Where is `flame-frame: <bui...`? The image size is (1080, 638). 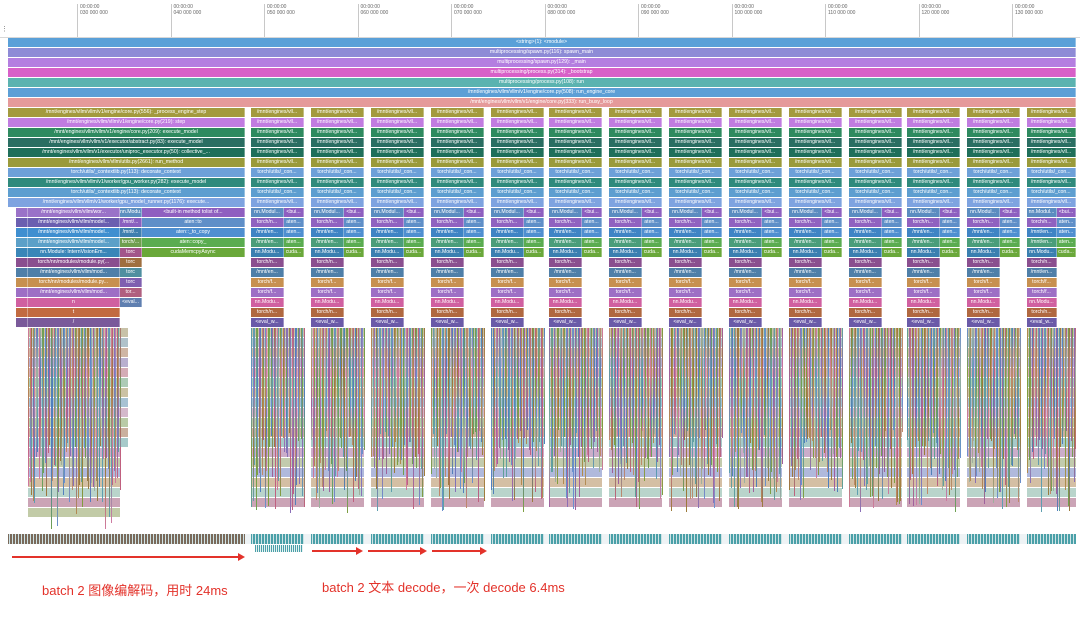
flame-frame: <bui... is located at coordinates (1010, 212).